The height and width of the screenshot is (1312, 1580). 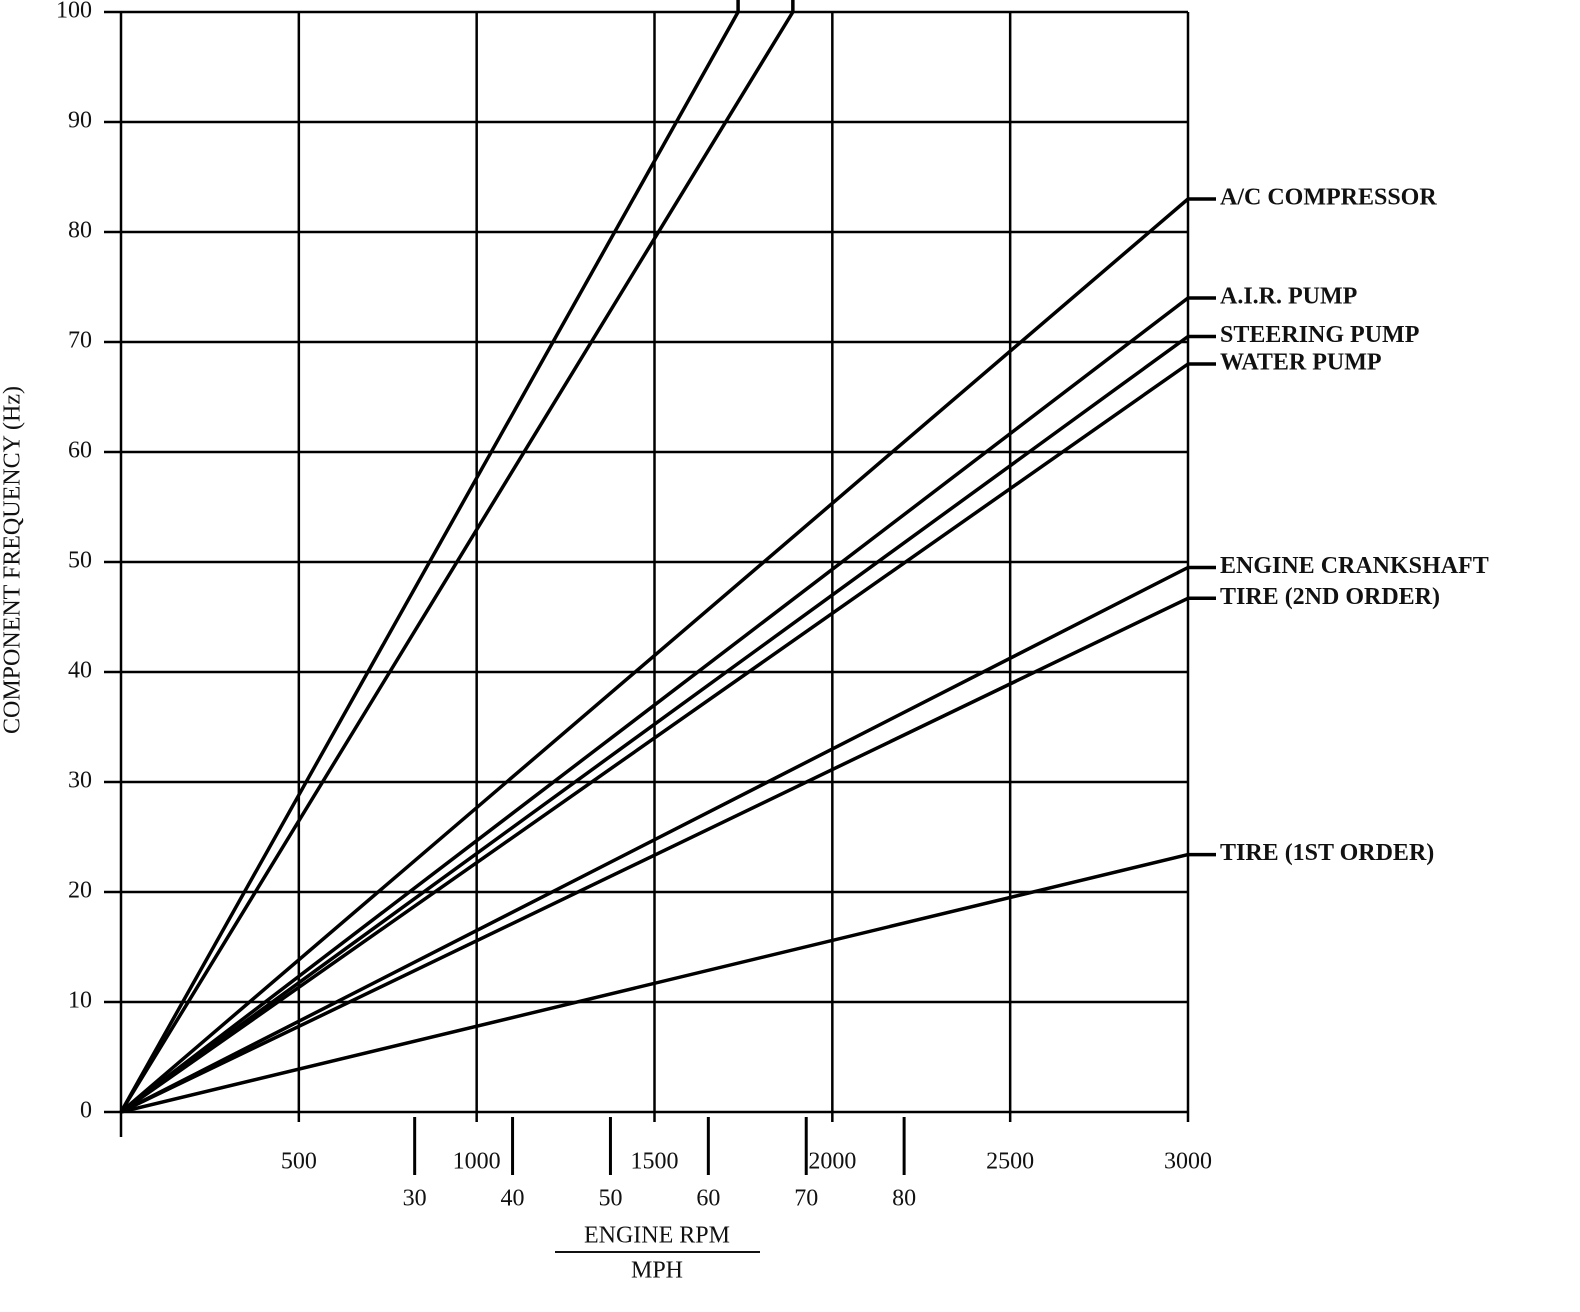 I want to click on y-tick-label: 60, so click(x=80, y=451).